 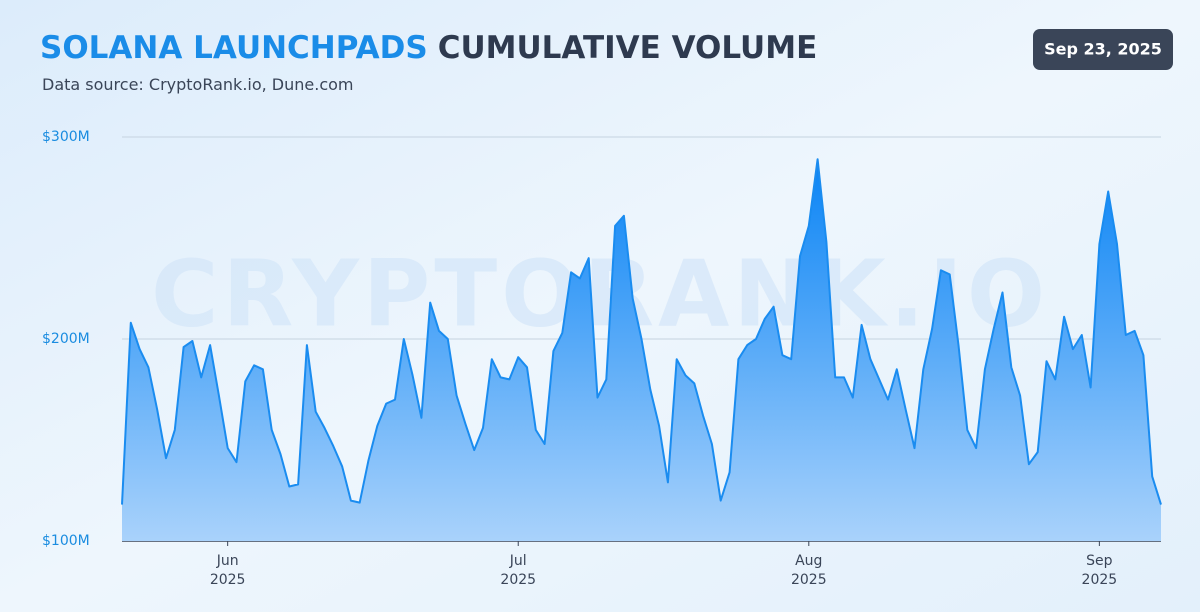 I want to click on date-badge, so click(x=1103, y=49).